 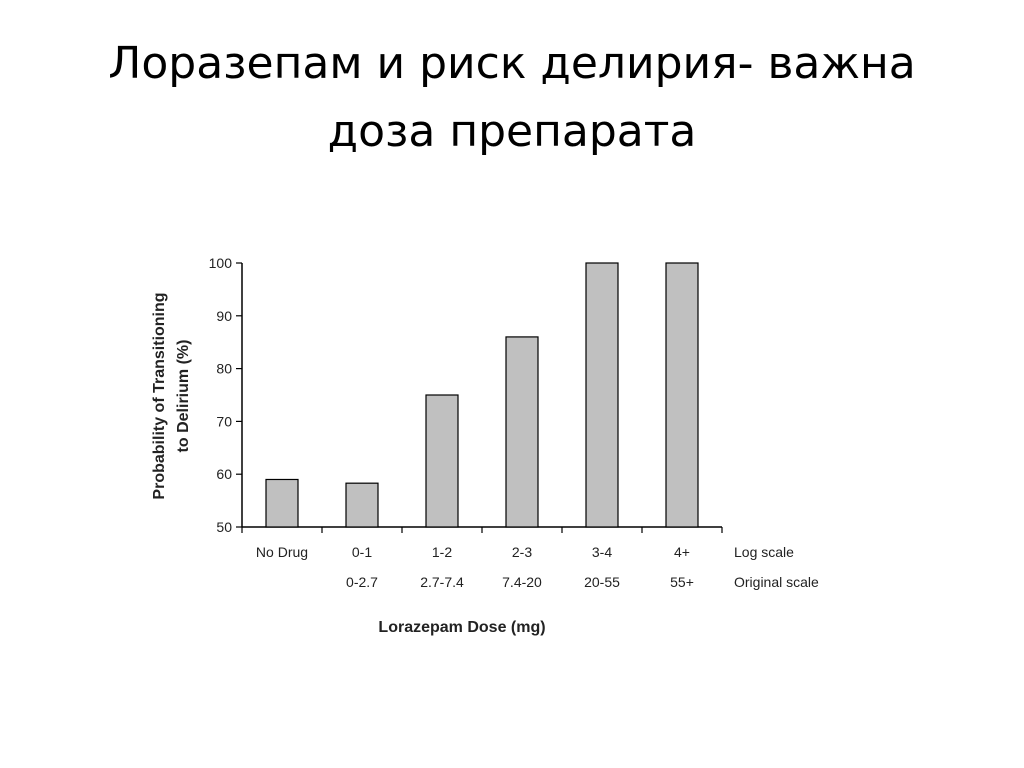 I want to click on slide-title-line-1: Лоразепам и риск делирия- важна, so click(x=512, y=63).